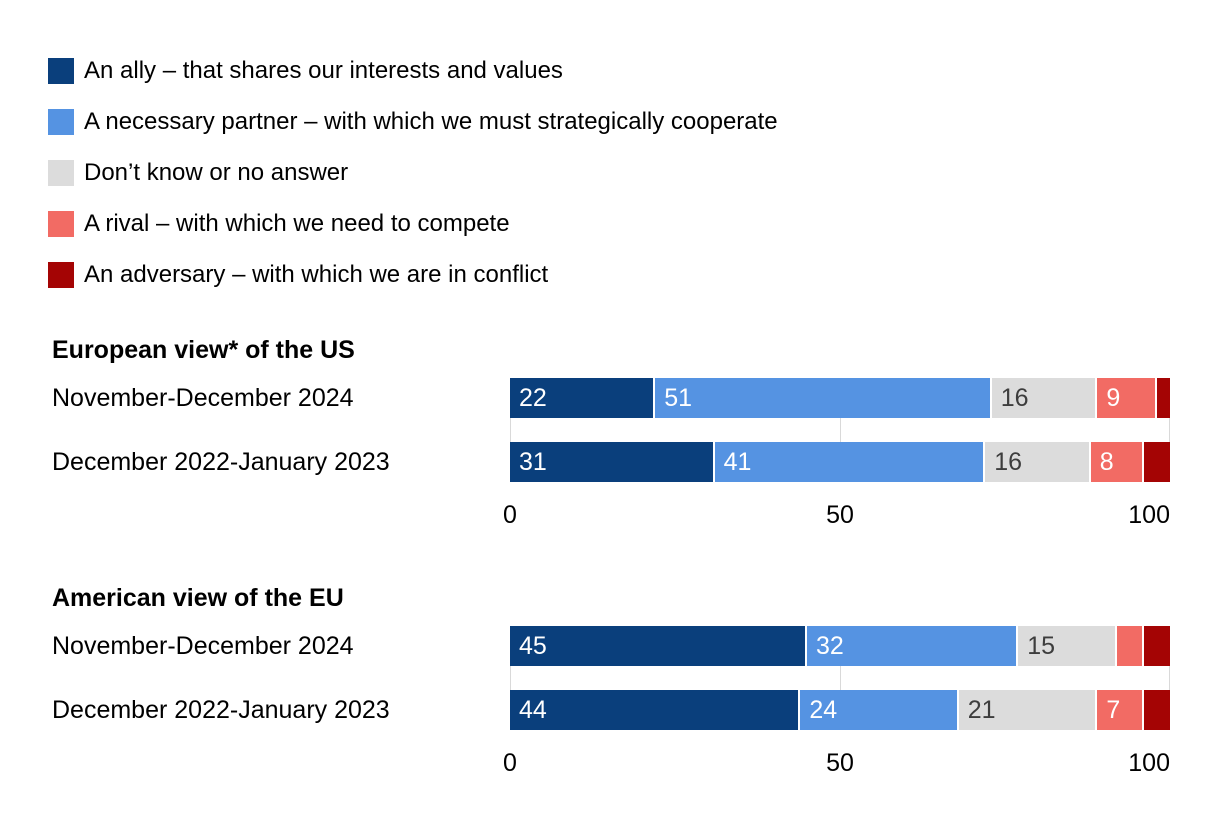 This screenshot has width=1220, height=824. What do you see at coordinates (823, 709) in the screenshot?
I see `bar-value-label: 24` at bounding box center [823, 709].